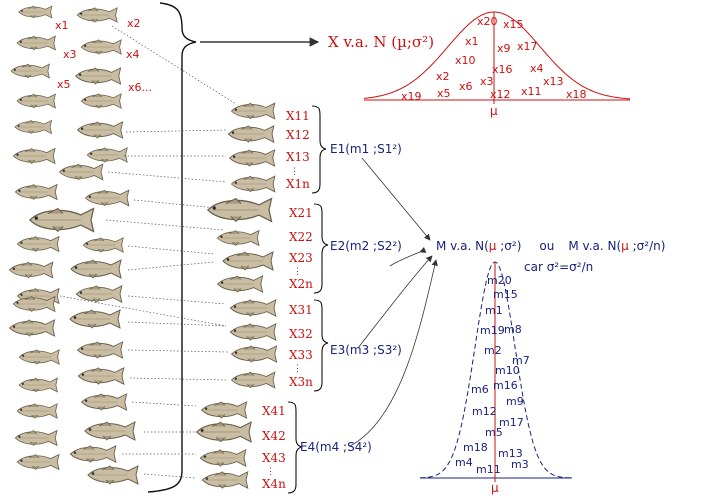 The height and width of the screenshot is (496, 702). What do you see at coordinates (301, 334) in the screenshot?
I see `sample-item-label: X32` at bounding box center [301, 334].